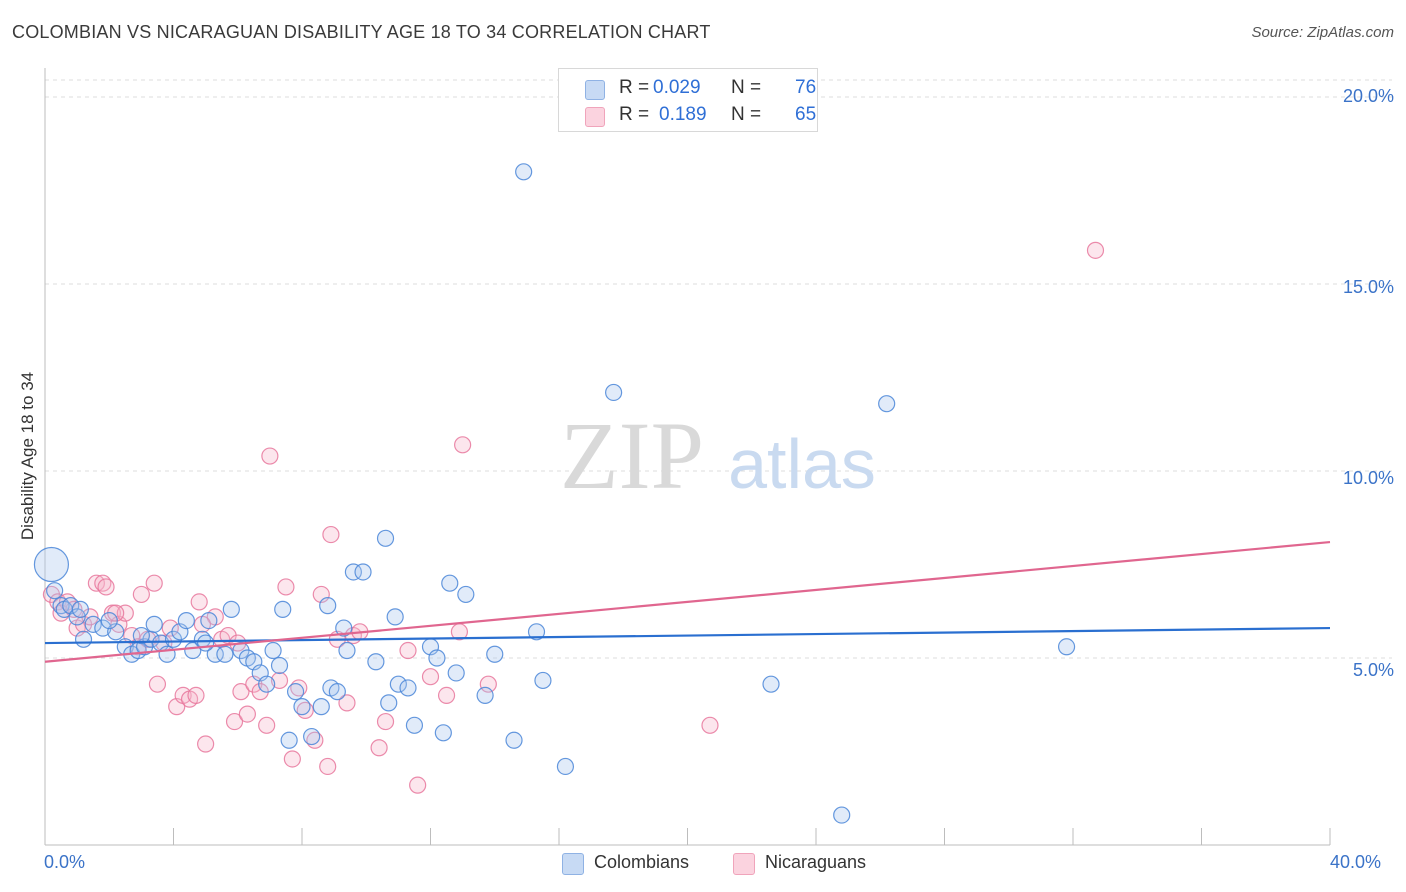  I want to click on r-value: 0.029, so click(677, 87).